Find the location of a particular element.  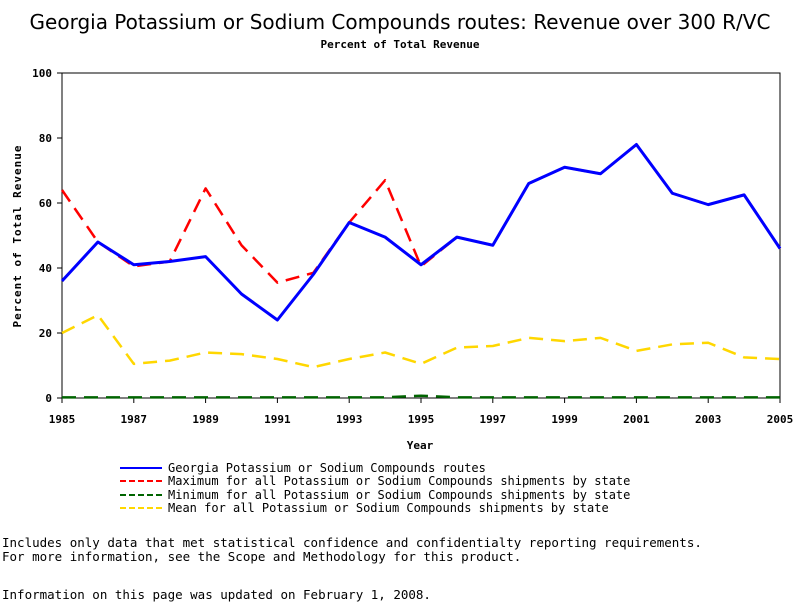

y-tick-label: 0 is located at coordinates (48, 398).